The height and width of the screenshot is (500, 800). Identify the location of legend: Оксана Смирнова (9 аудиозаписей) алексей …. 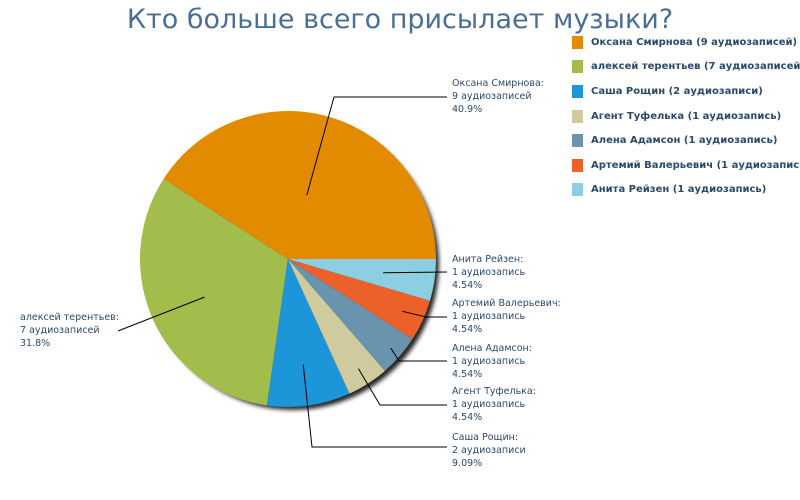
(686, 116).